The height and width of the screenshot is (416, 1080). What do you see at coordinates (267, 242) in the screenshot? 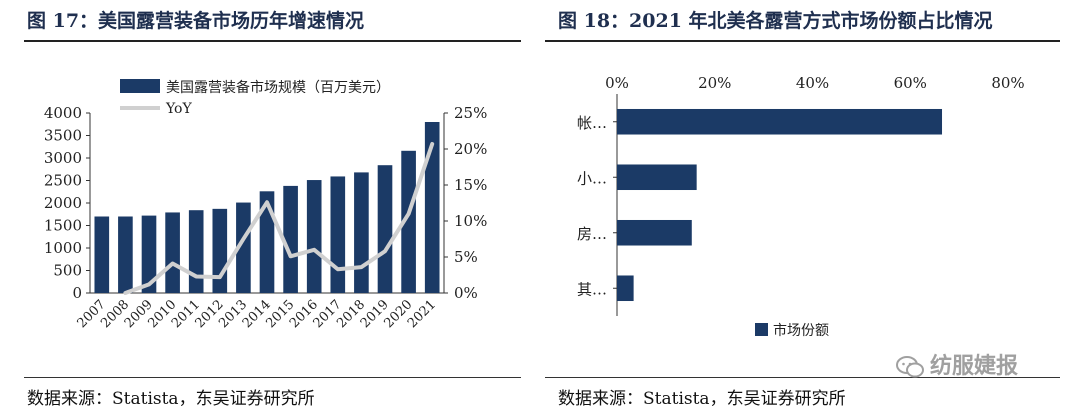
I see `bar-2014` at bounding box center [267, 242].